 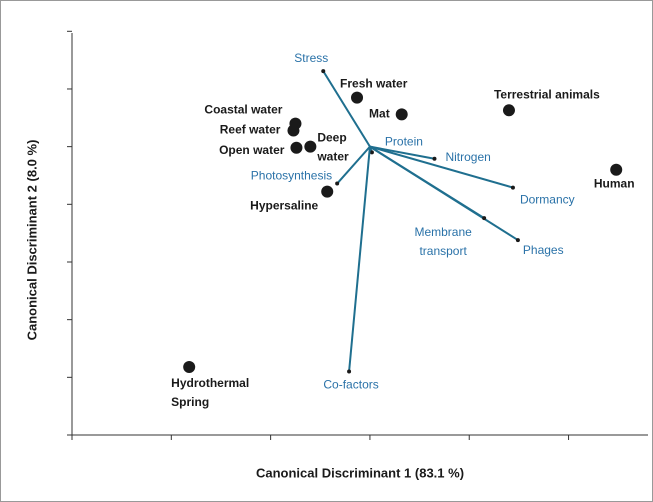 I want to click on label: Hypersaline, so click(x=284, y=206).